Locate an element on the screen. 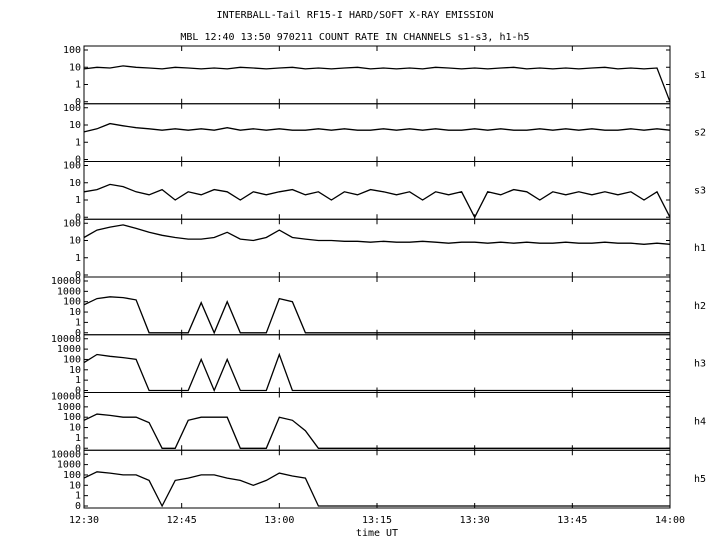 This screenshot has width=720, height=554. panel-label: h3 is located at coordinates (700, 364).